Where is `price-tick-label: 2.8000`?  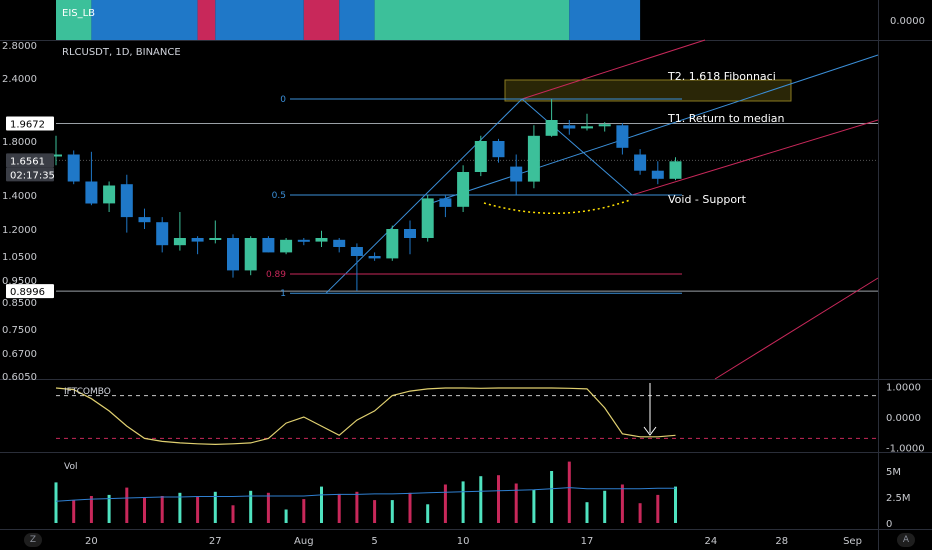
price-tick-label: 2.8000 is located at coordinates (19, 46).